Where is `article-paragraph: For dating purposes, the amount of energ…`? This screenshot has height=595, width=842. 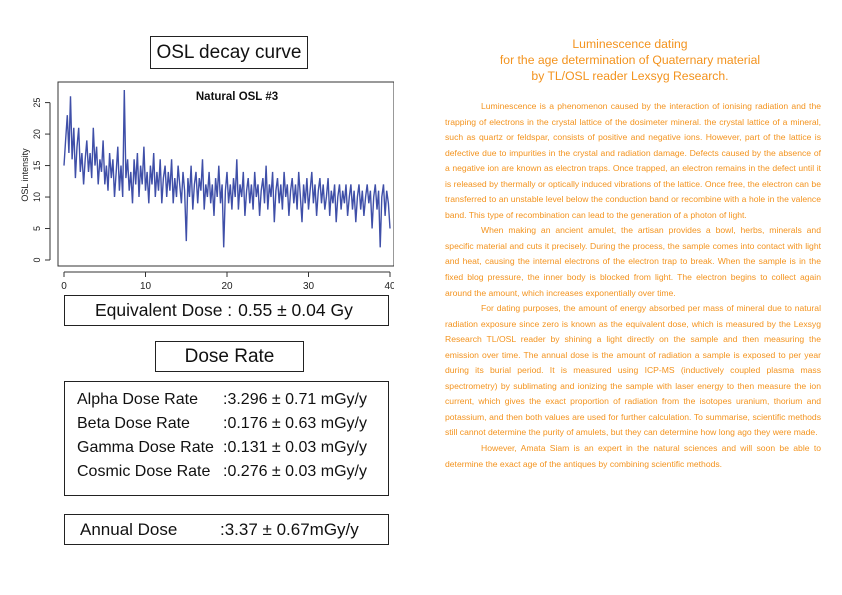
article-paragraph: For dating purposes, the amount of energ… is located at coordinates (633, 370).